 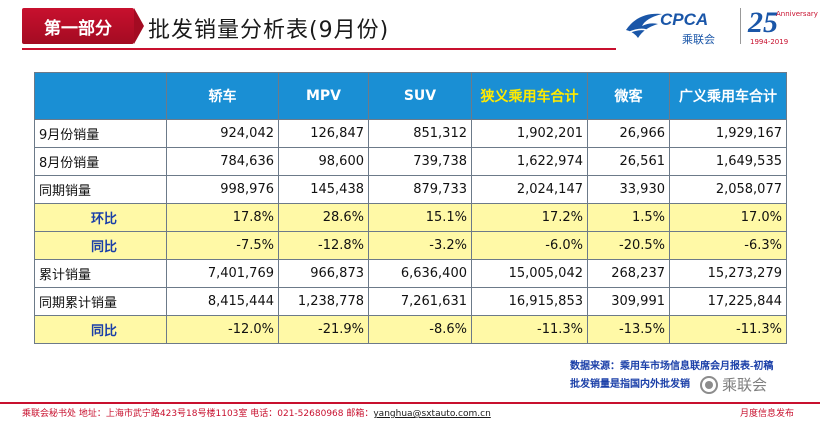 What do you see at coordinates (745, 385) in the screenshot?
I see `watermark-text: 乘联会` at bounding box center [745, 385].